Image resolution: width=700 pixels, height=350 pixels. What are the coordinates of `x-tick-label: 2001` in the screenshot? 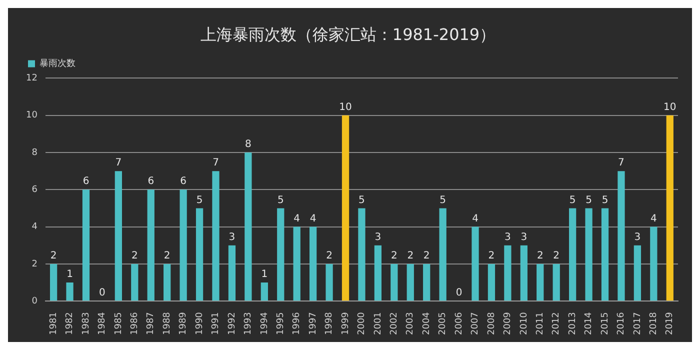 It's located at (378, 323).